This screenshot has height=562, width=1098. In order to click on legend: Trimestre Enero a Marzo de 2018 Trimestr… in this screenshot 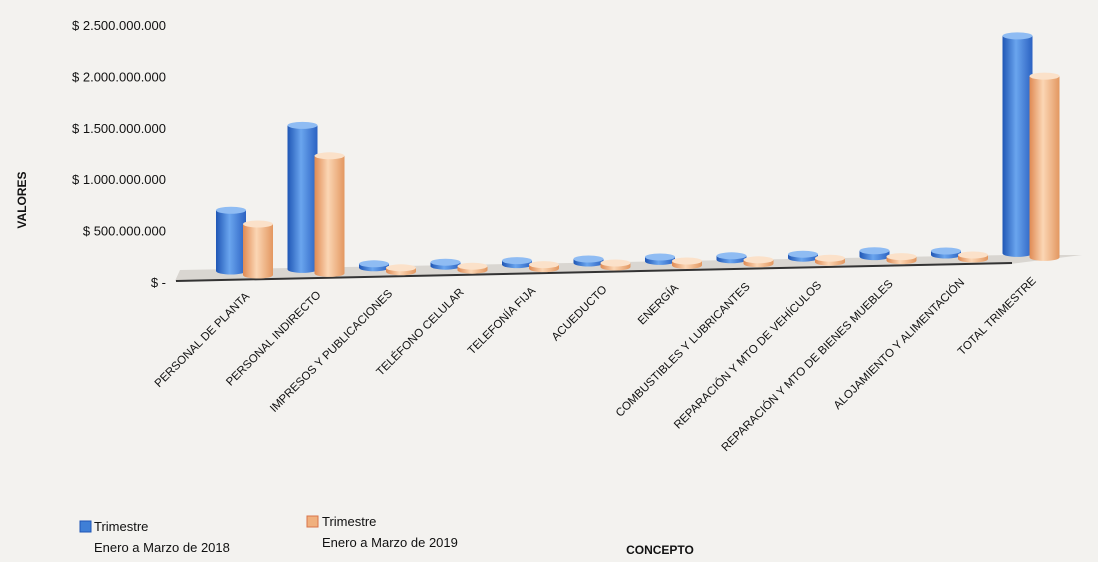, I will do `click(268, 534)`.